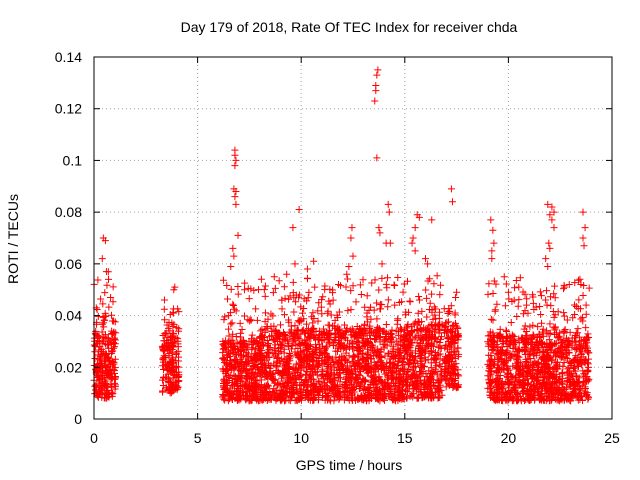 This screenshot has height=480, width=640. Describe the element at coordinates (68, 264) in the screenshot. I see `y-tick-label: 0.06` at that location.